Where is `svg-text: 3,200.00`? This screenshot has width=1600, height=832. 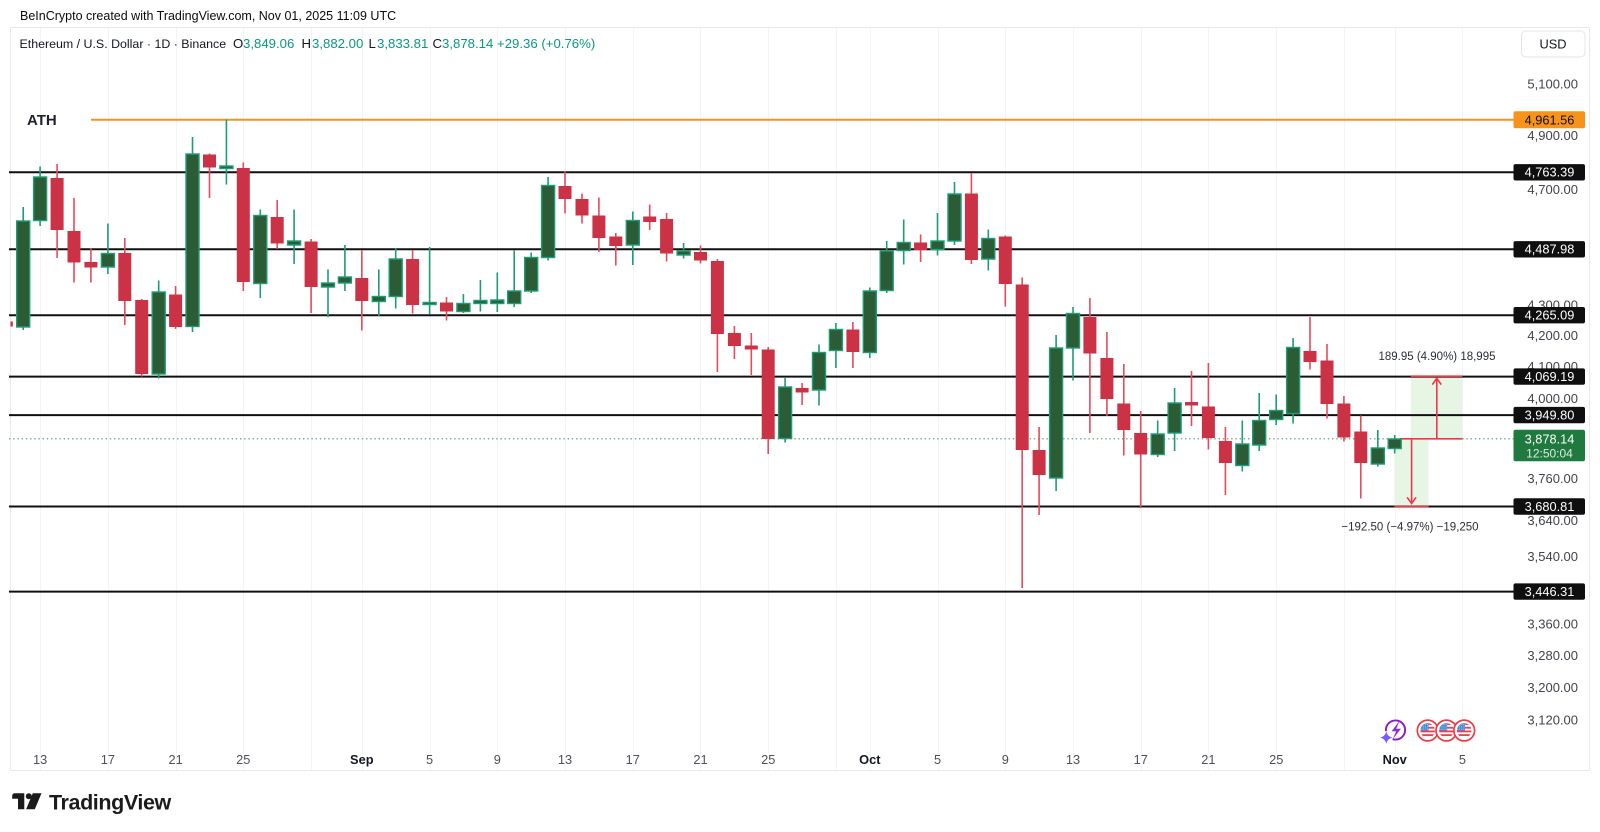 svg-text: 3,200.00 is located at coordinates (1552, 687).